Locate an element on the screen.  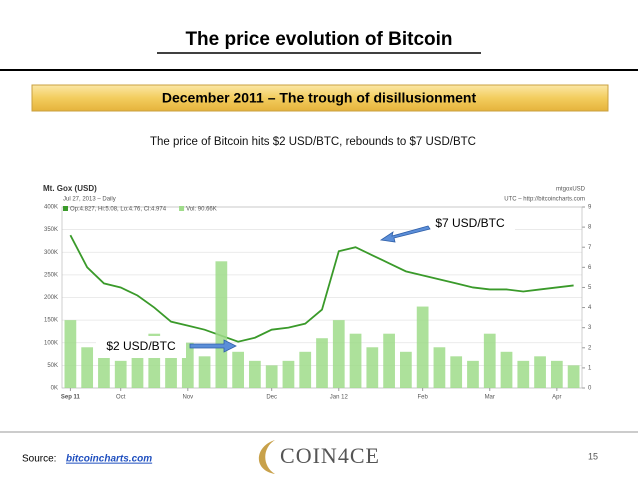
annotation: $2 USD/BTC is located at coordinates (141, 346).